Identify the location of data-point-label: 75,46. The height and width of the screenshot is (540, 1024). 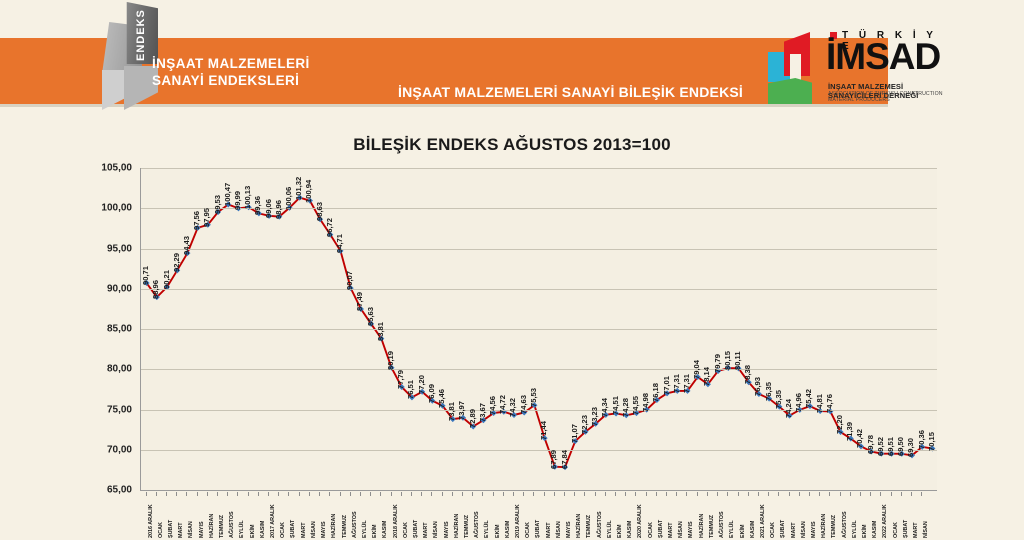
(442, 398).